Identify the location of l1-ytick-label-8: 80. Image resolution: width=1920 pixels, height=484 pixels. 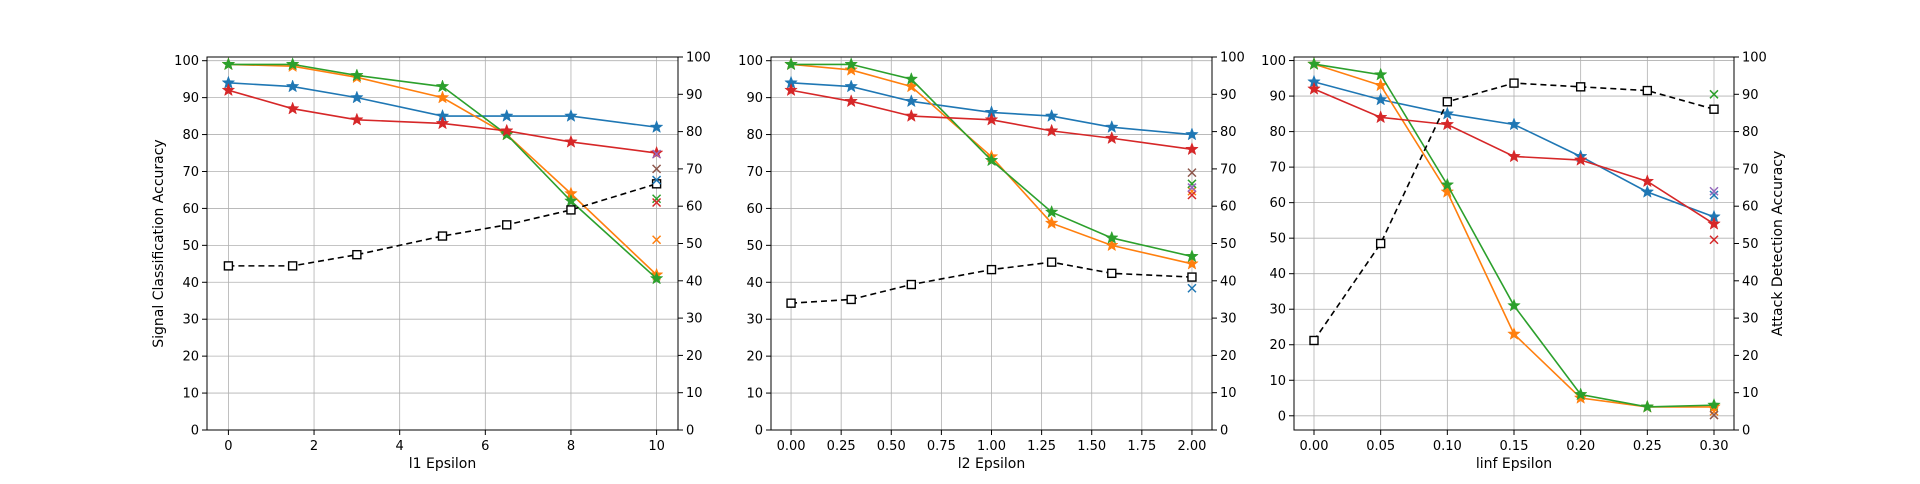
(190, 135).